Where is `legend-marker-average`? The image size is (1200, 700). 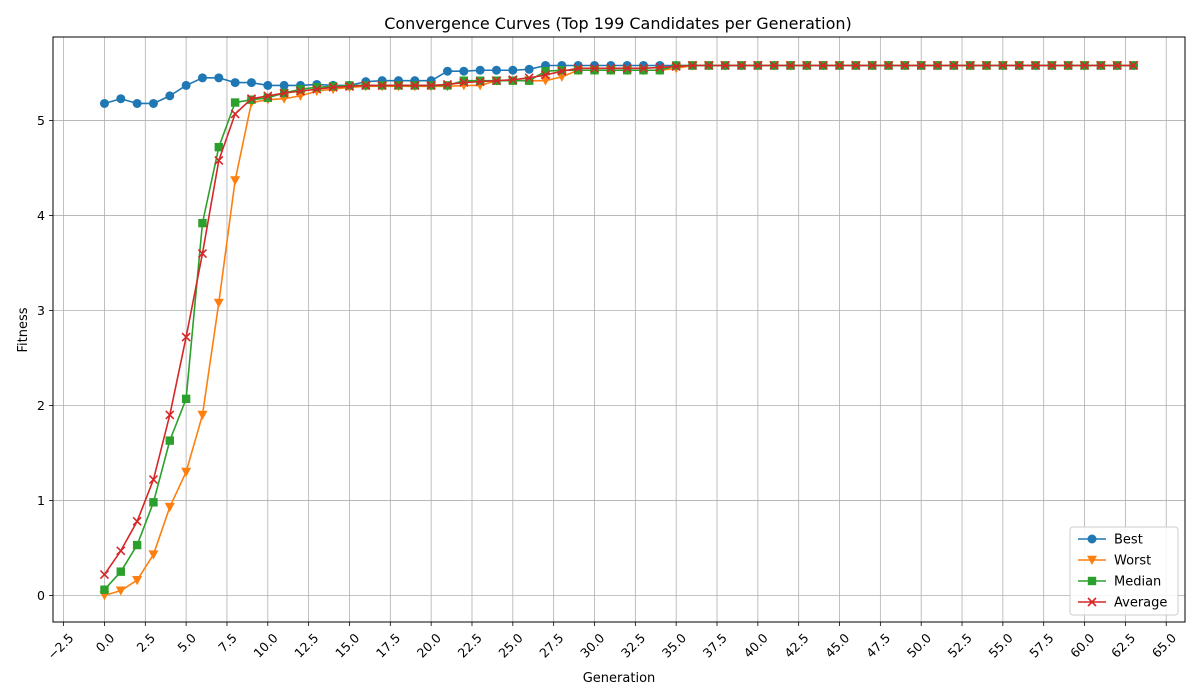
legend-marker-average is located at coordinates (1092, 602).